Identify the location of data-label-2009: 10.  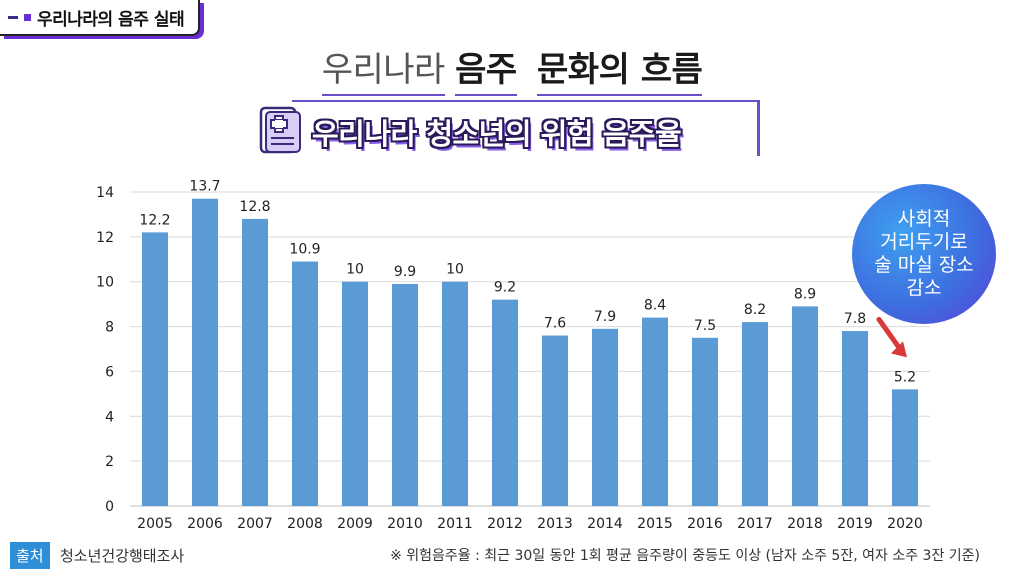
(355, 270).